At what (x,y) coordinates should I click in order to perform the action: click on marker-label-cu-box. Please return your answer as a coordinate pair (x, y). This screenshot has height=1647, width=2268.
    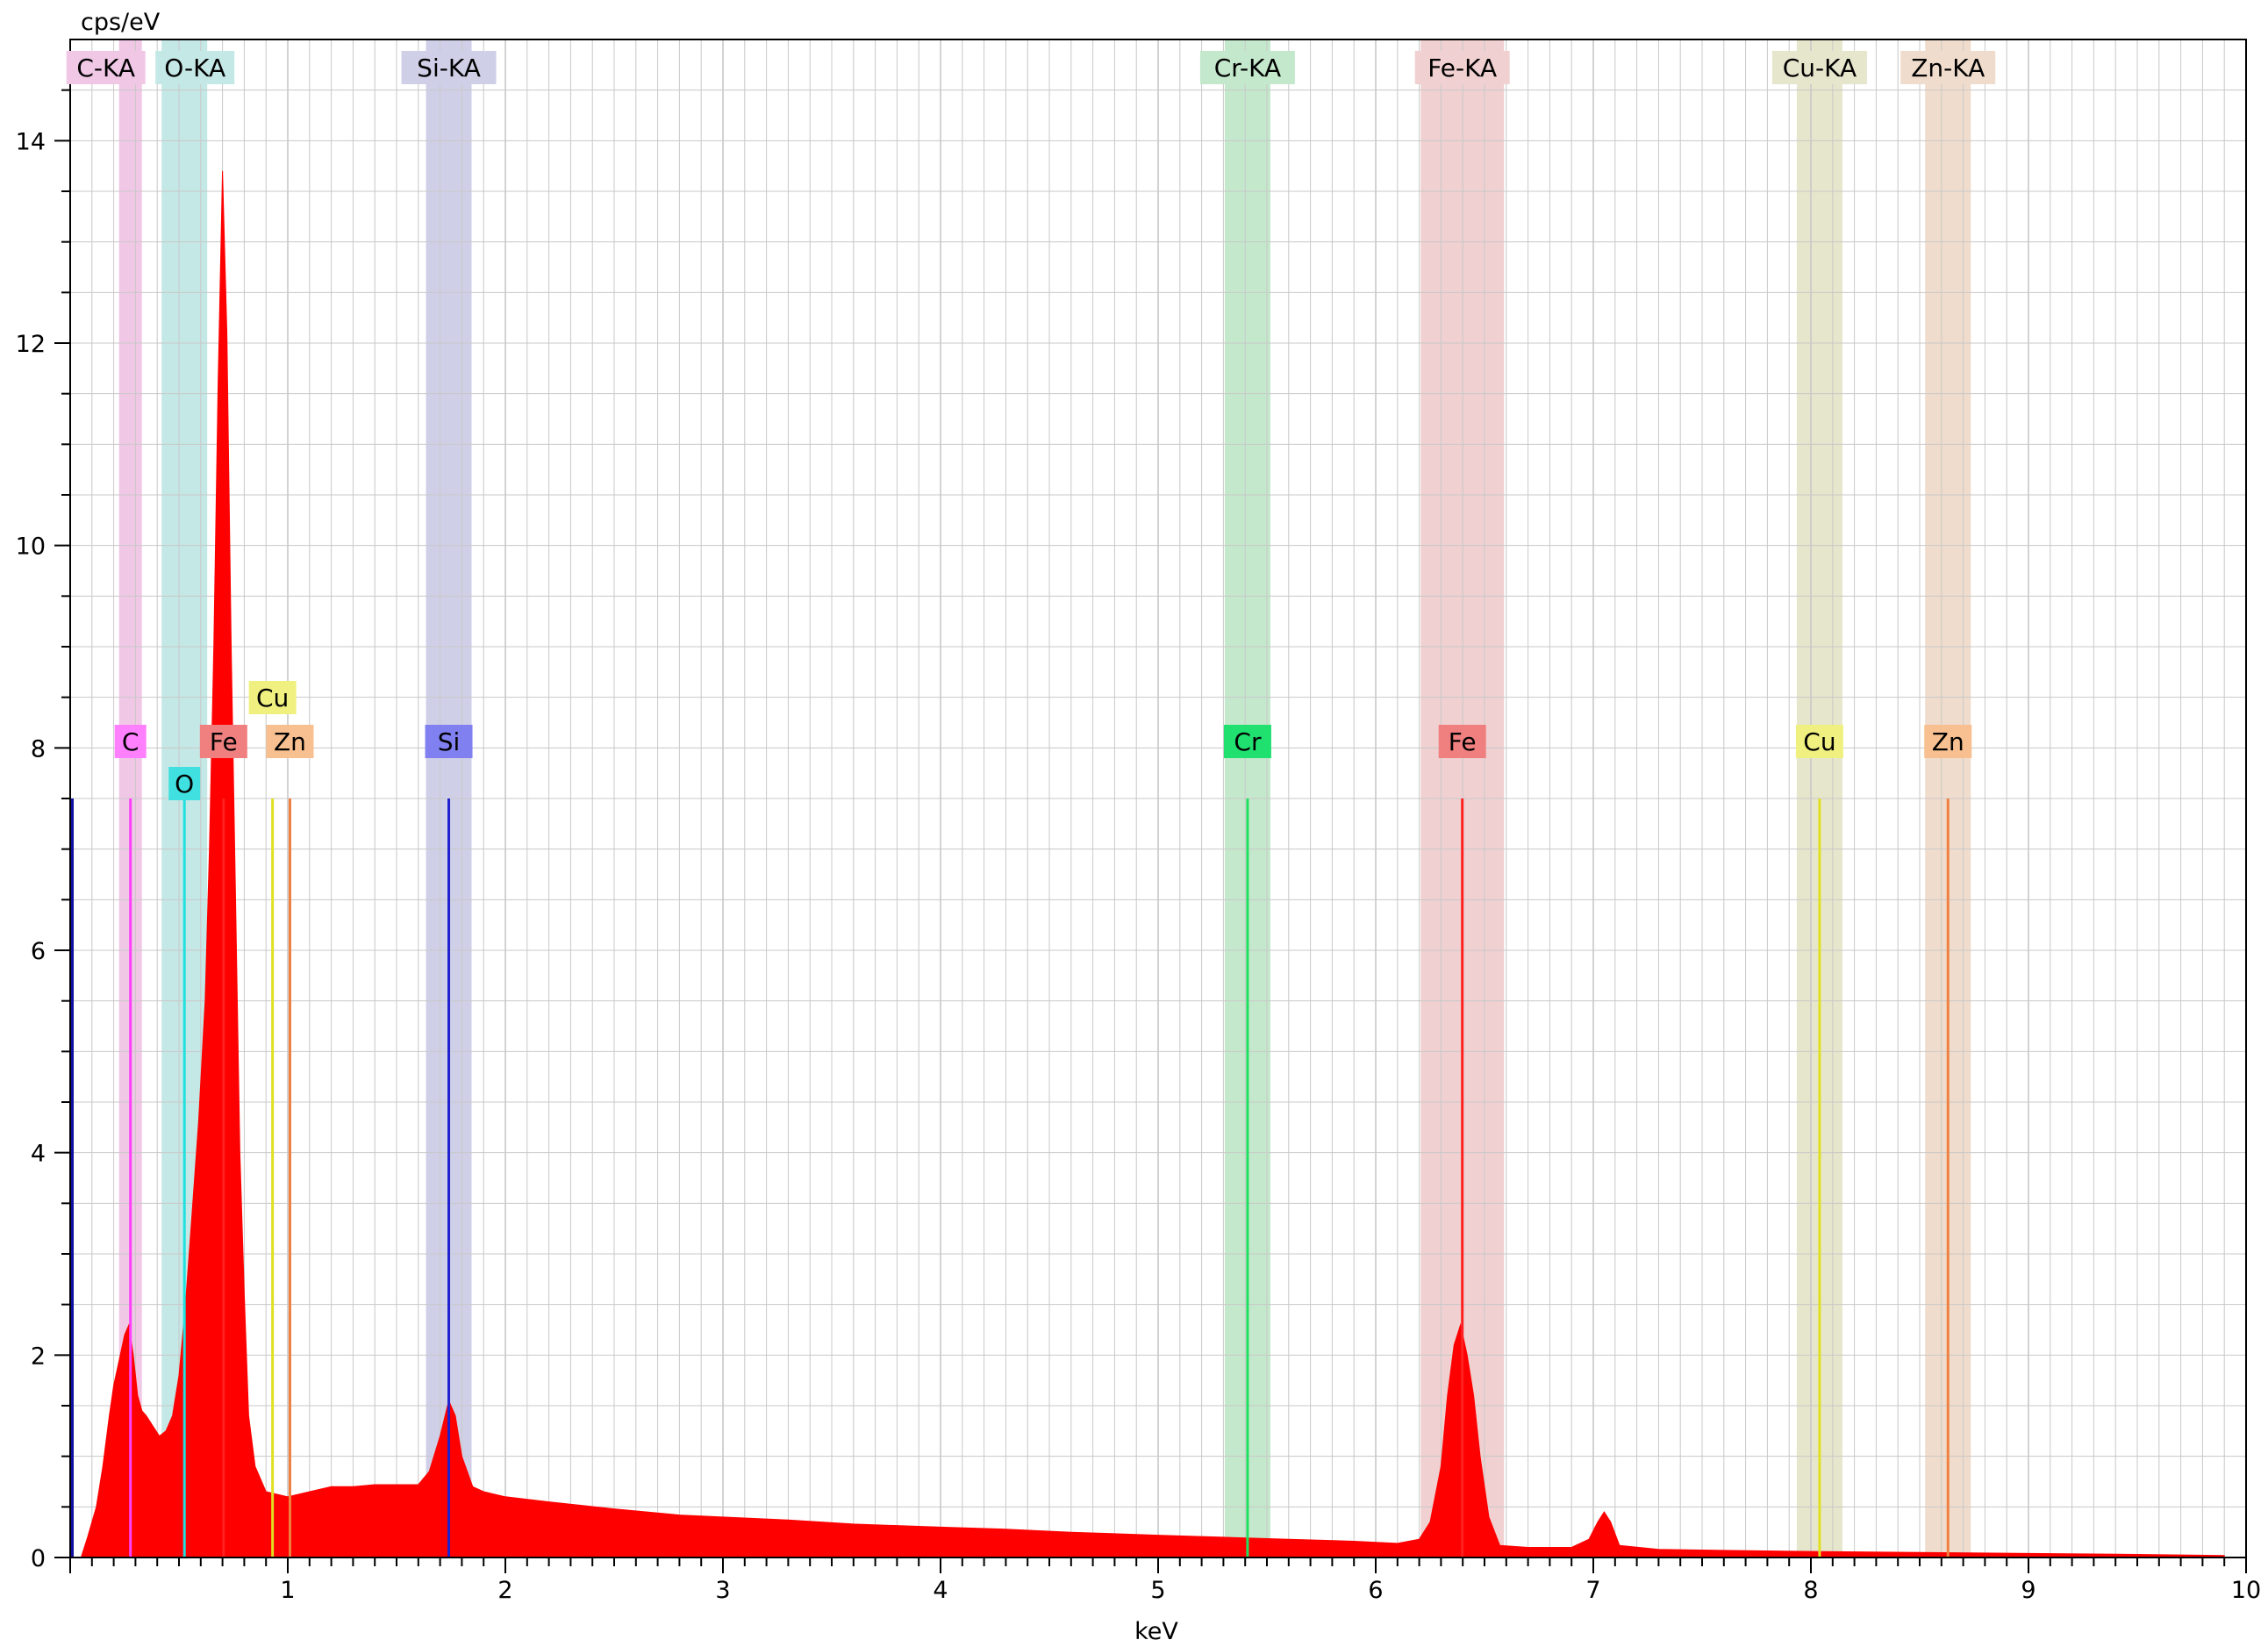
    Looking at the image, I should click on (1819, 741).